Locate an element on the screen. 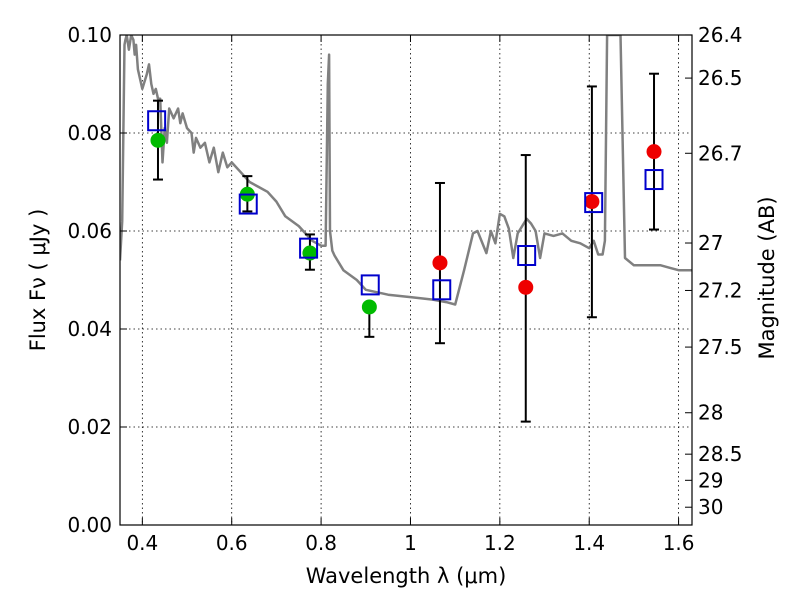 This screenshot has height=600, width=800. y-axis-label: Flux Fν ( μJy ) is located at coordinates (38, 280).